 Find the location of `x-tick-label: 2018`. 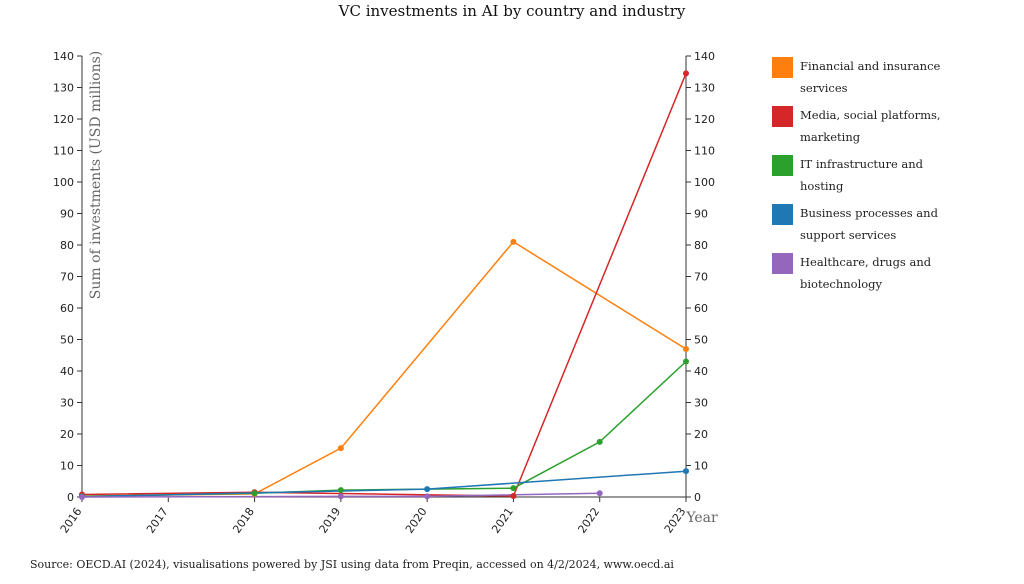

x-tick-label: 2018 is located at coordinates (243, 520).